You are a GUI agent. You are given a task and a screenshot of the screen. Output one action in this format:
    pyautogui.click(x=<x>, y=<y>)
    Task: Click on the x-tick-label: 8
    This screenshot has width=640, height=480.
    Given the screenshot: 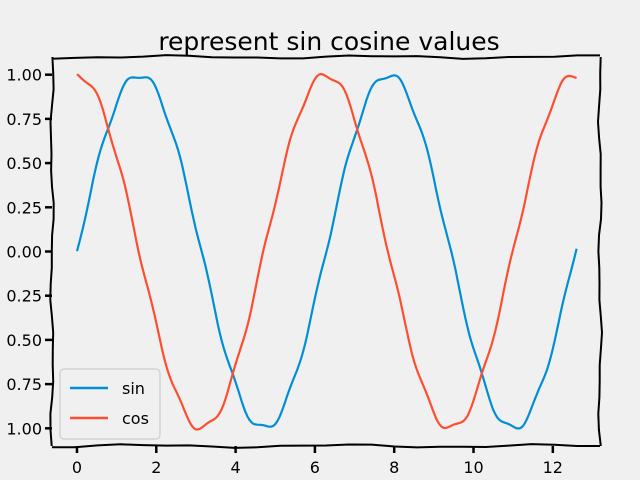 What is the action you would take?
    pyautogui.click(x=394, y=467)
    